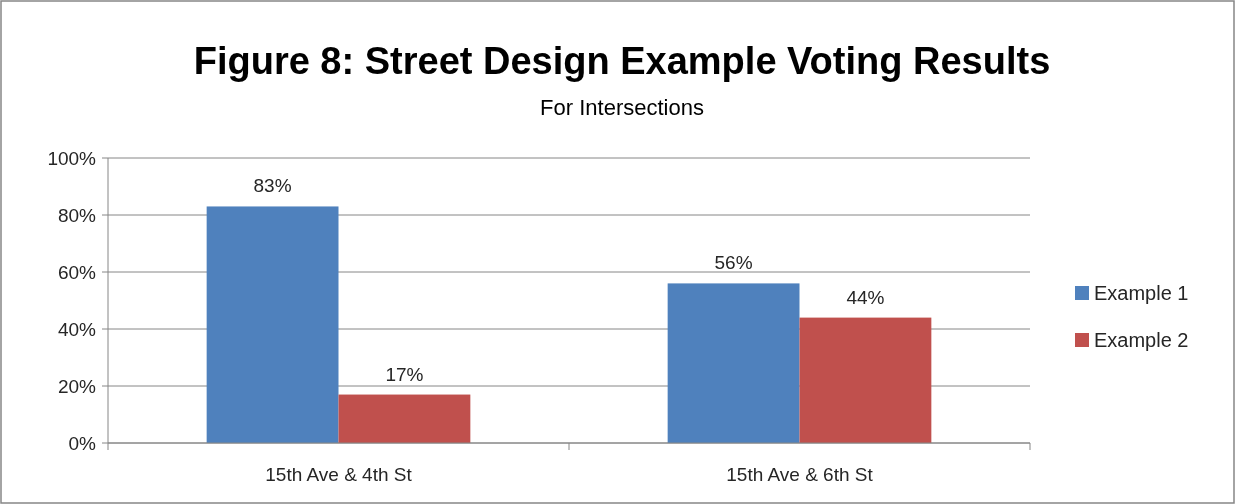 The width and height of the screenshot is (1235, 504). What do you see at coordinates (77, 329) in the screenshot?
I see `y-tick-label: 40%` at bounding box center [77, 329].